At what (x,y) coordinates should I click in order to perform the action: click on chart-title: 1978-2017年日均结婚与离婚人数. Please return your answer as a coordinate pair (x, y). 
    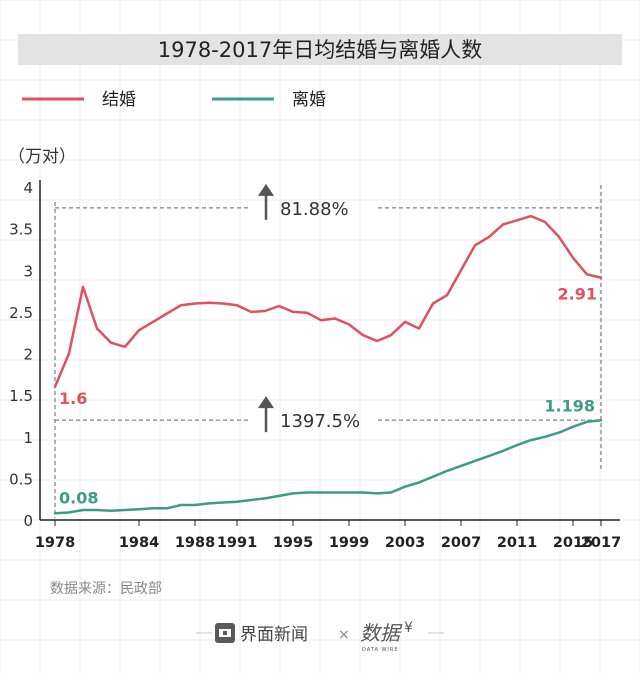
    Looking at the image, I should click on (320, 50).